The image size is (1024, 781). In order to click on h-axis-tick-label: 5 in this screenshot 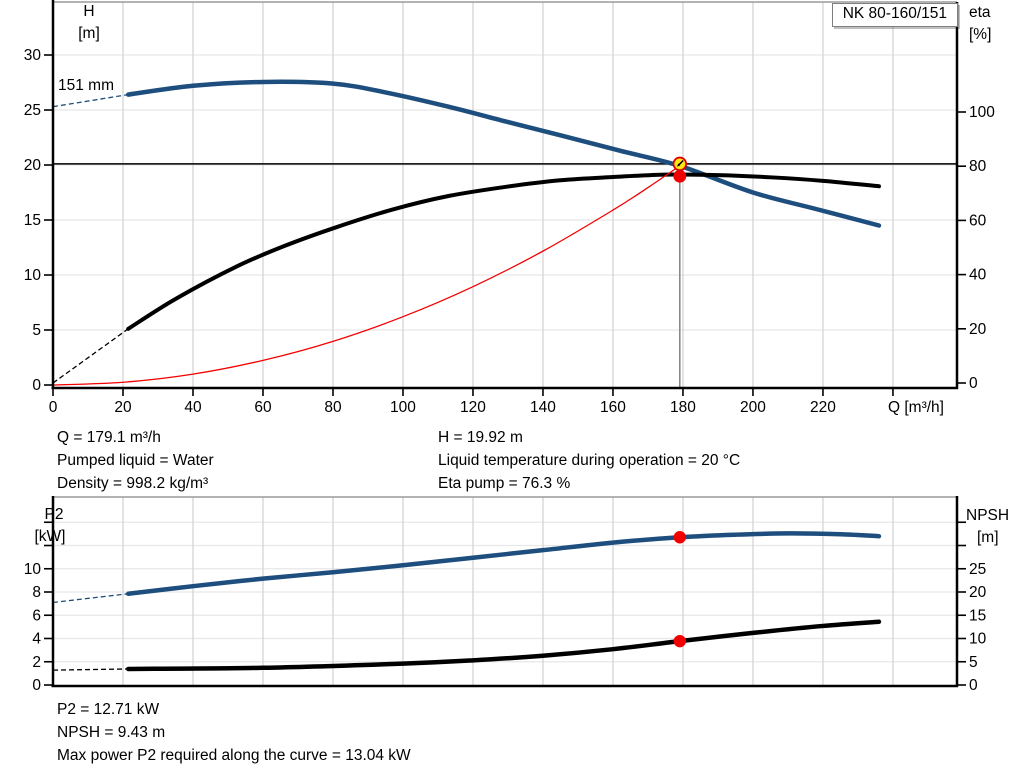, I will do `click(36, 330)`.